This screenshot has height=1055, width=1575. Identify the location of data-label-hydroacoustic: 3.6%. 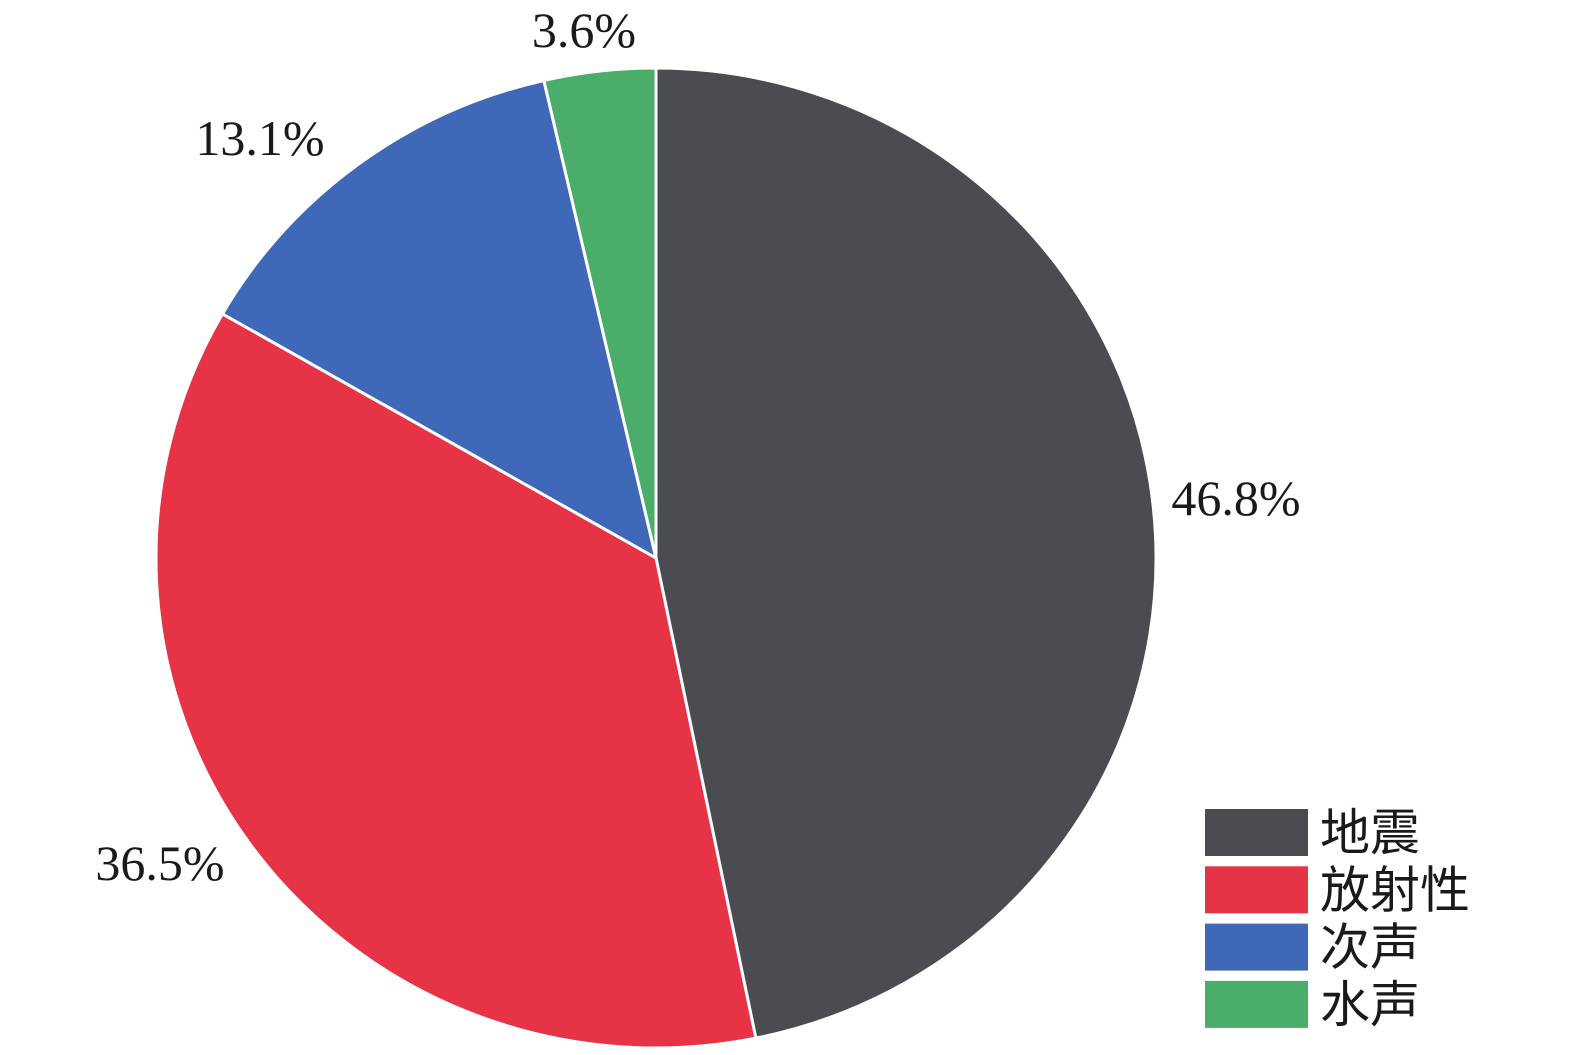
(584, 30).